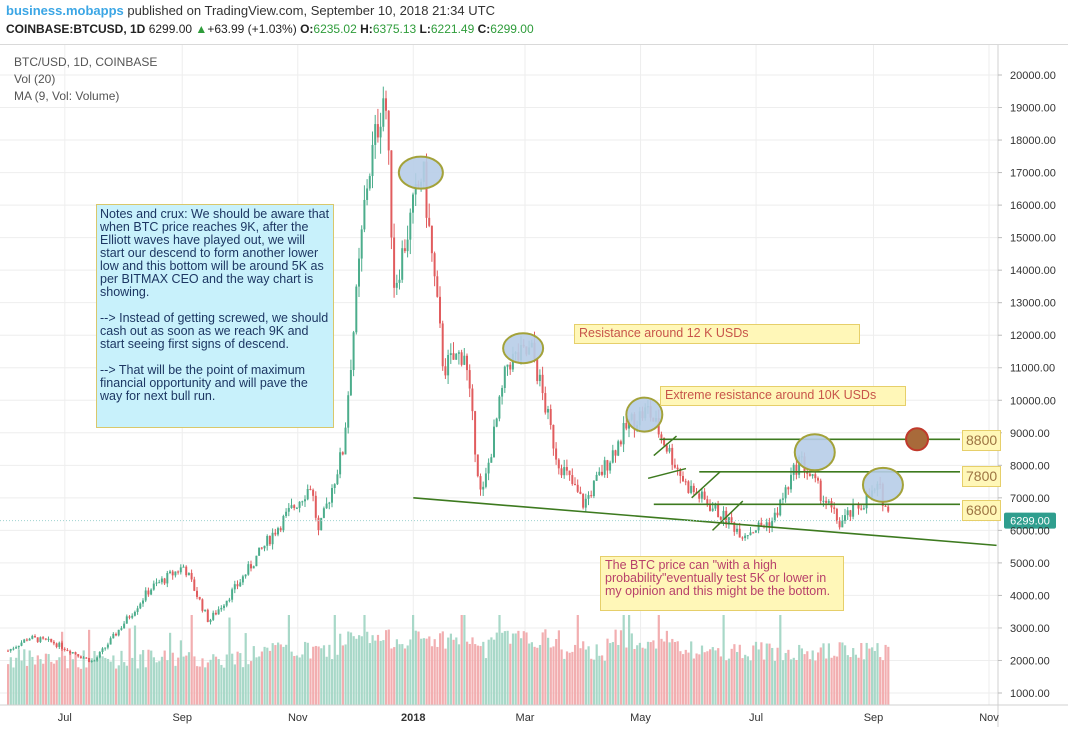 The width and height of the screenshot is (1068, 732). Describe the element at coordinates (366, 29) in the screenshot. I see `high-label: H:` at that location.